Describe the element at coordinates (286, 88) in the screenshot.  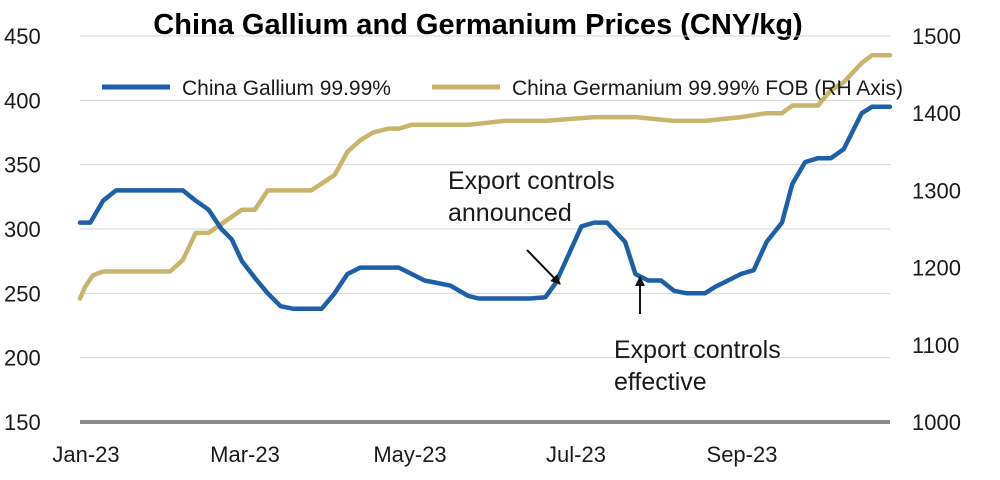
I see `legend-label-gallium: China Gallium 99.99%` at that location.